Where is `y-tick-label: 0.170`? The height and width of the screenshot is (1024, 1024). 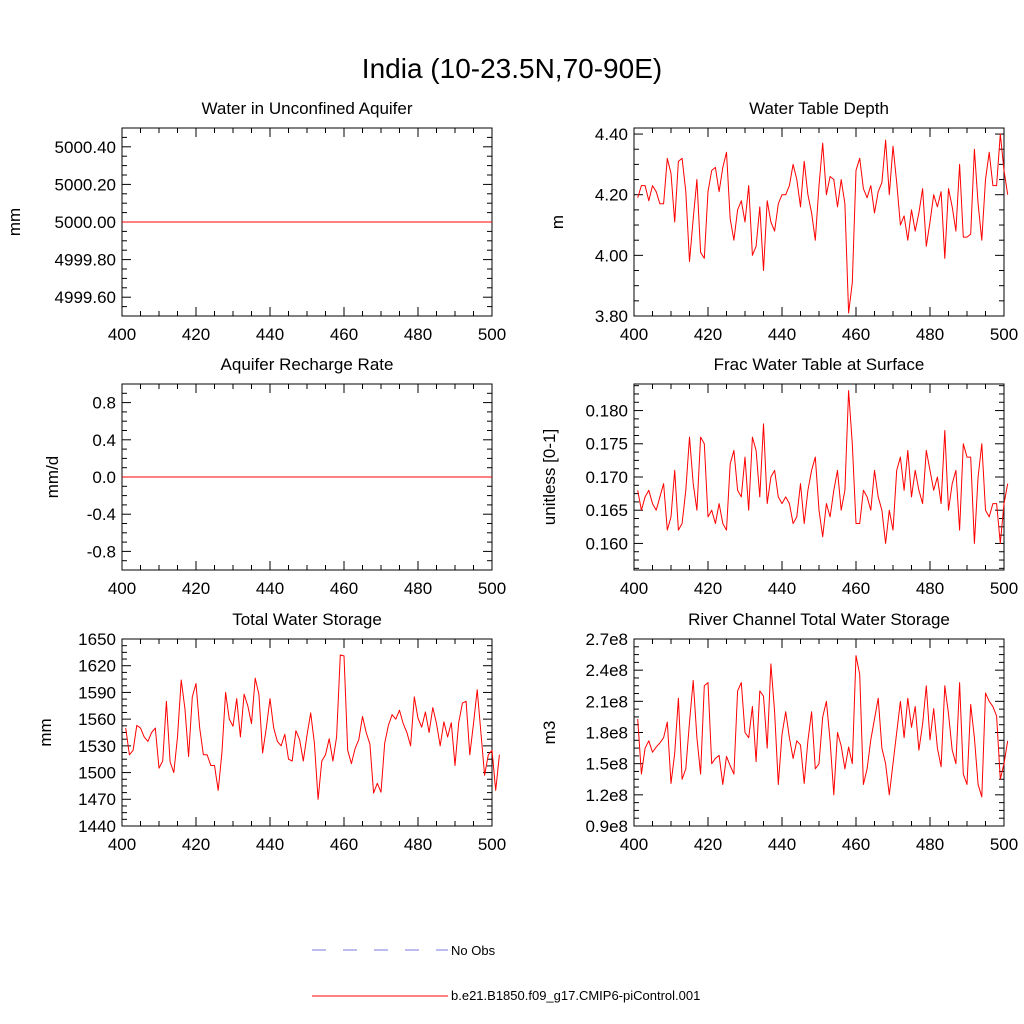
y-tick-label: 0.170 is located at coordinates (606, 477).